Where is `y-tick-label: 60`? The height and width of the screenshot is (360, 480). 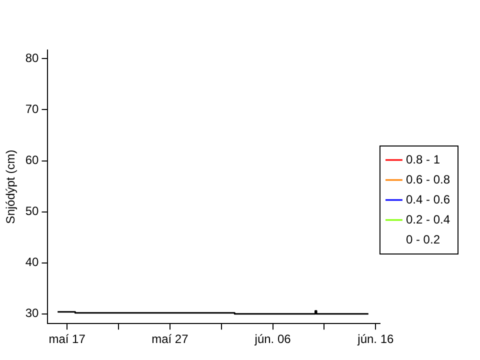 y-tick-label: 60 is located at coordinates (32, 160).